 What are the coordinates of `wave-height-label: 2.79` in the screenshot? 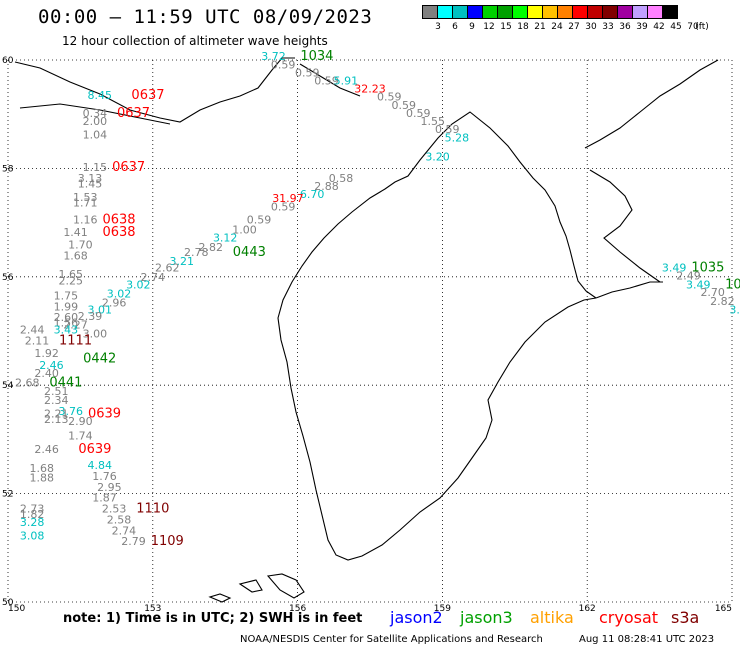 It's located at (133, 541).